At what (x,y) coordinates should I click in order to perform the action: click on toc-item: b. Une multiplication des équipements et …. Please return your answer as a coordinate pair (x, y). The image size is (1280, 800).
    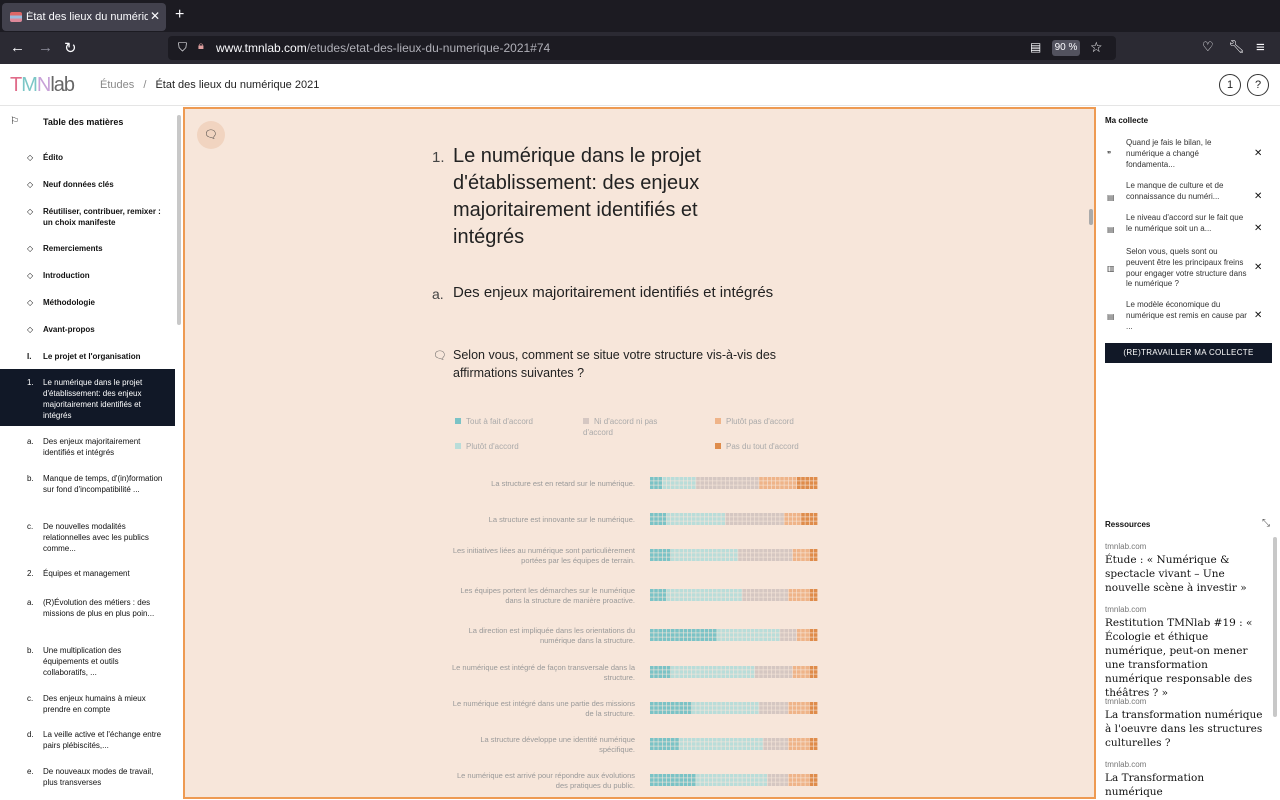
    Looking at the image, I should click on (87, 661).